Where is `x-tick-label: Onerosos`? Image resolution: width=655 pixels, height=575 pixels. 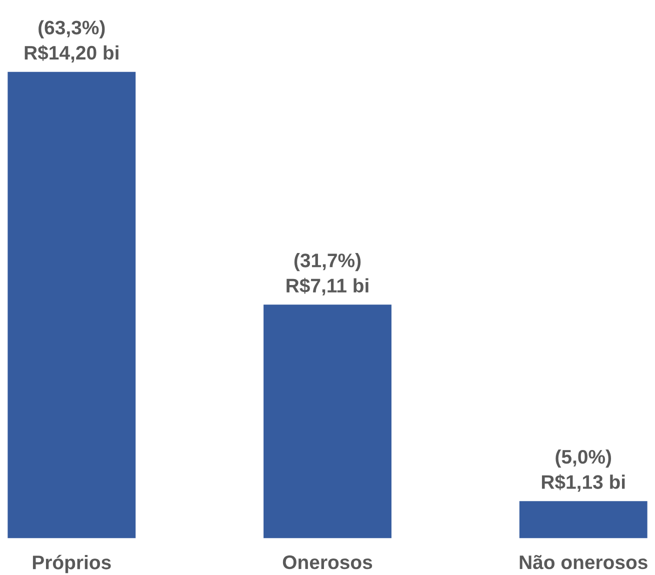 x-tick-label: Onerosos is located at coordinates (327, 562).